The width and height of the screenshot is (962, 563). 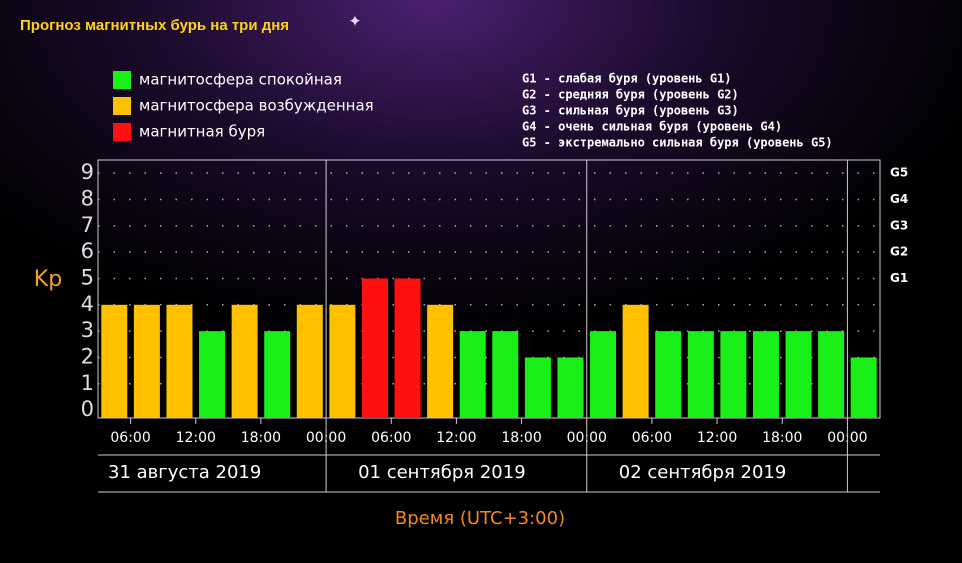 What do you see at coordinates (354, 21) in the screenshot?
I see `star-decoration: ✦` at bounding box center [354, 21].